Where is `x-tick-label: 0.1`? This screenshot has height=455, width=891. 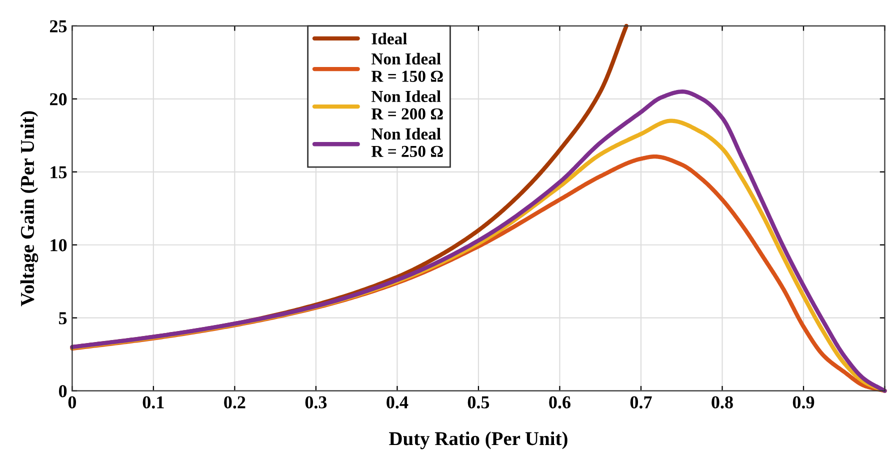
x-tick-label: 0.1 is located at coordinates (153, 402).